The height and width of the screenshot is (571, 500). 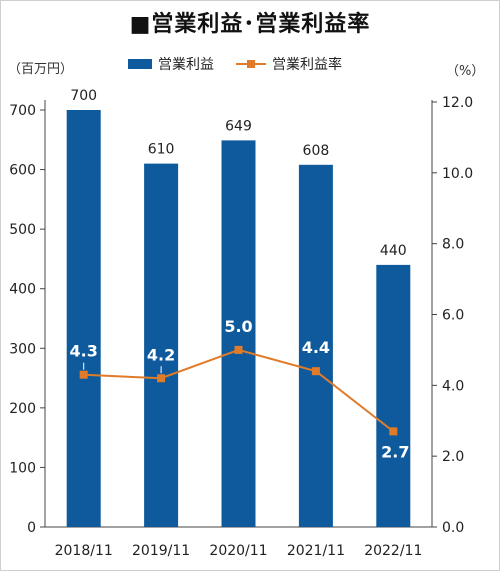 I want to click on right-tick-label: 12.0, so click(x=457, y=103).